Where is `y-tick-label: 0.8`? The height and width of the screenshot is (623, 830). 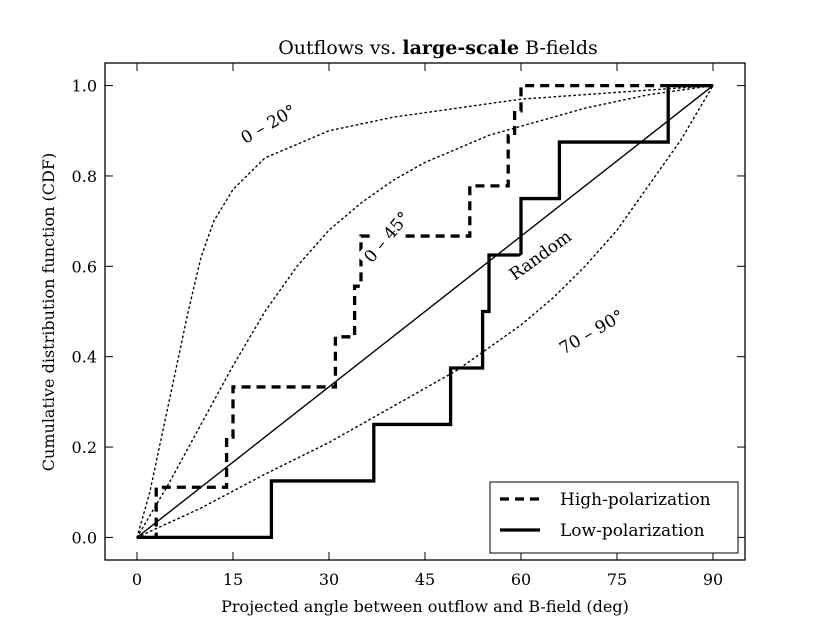 y-tick-label: 0.8 is located at coordinates (84, 176).